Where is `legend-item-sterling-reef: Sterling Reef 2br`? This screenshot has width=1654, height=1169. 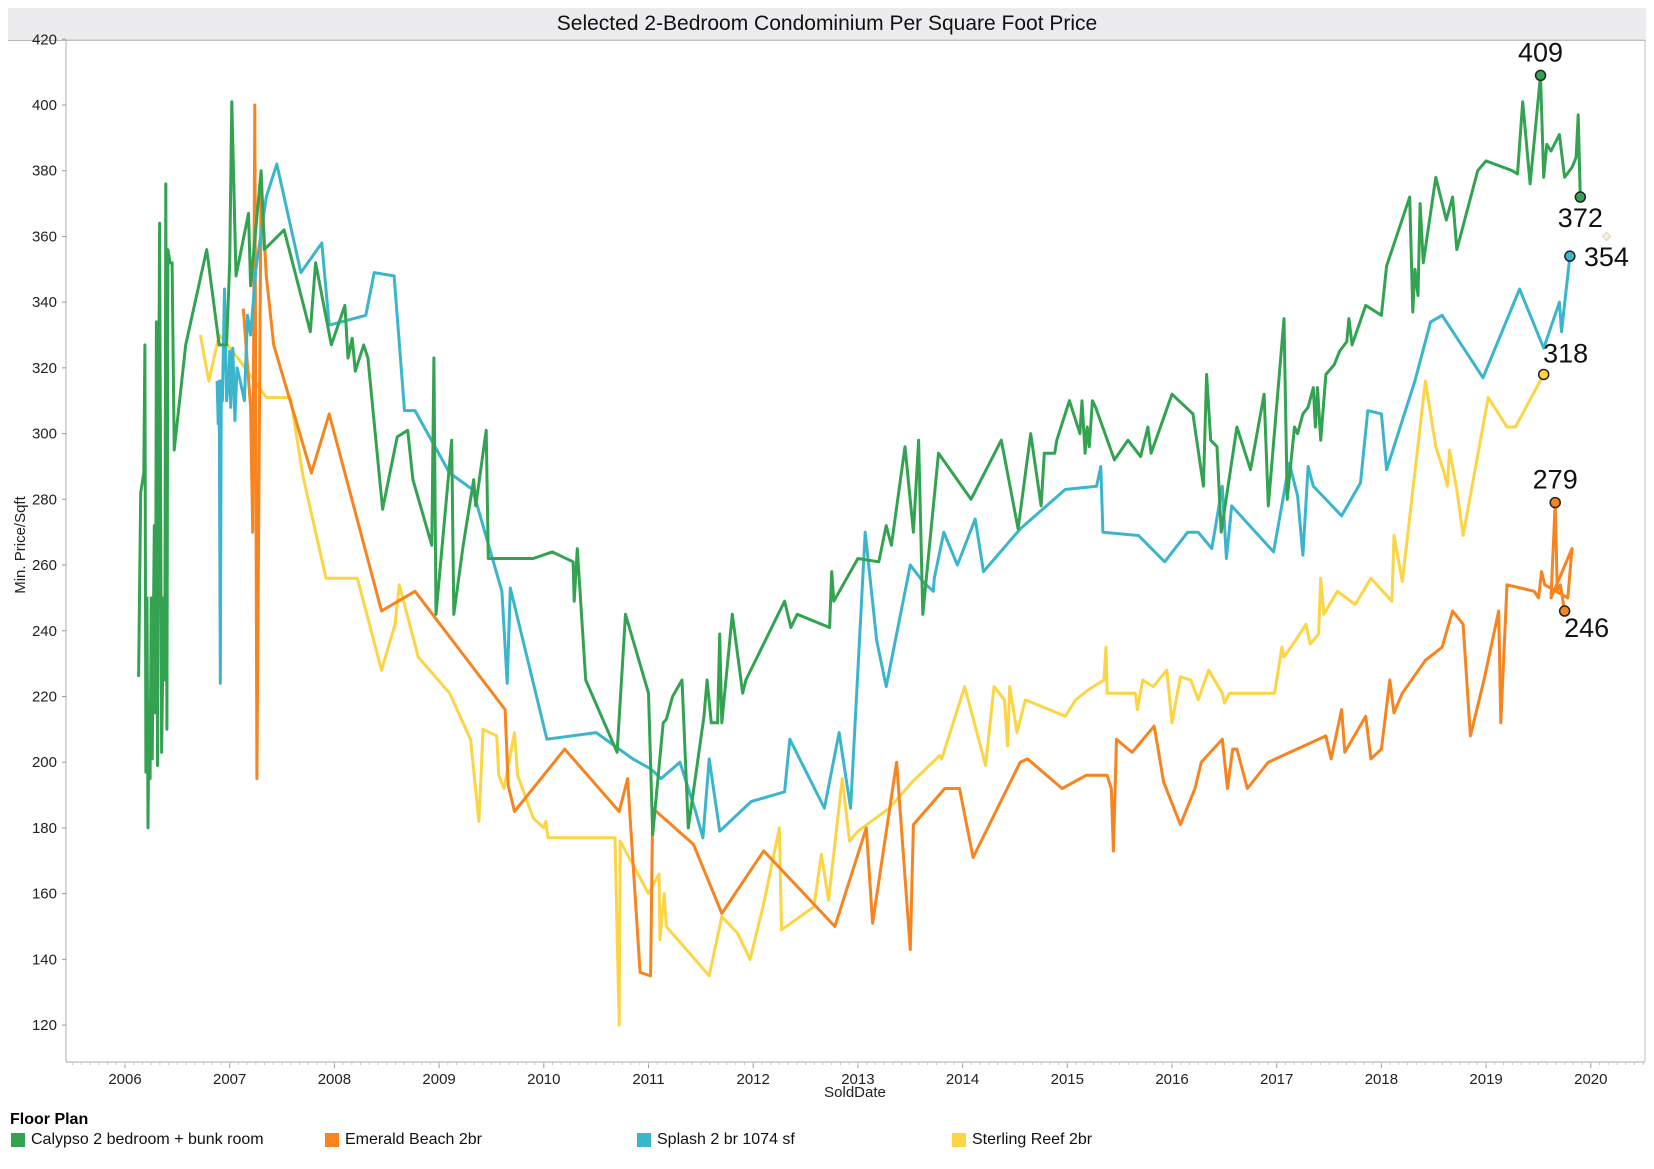 legend-item-sterling-reef: Sterling Reef 2br is located at coordinates (1022, 1140).